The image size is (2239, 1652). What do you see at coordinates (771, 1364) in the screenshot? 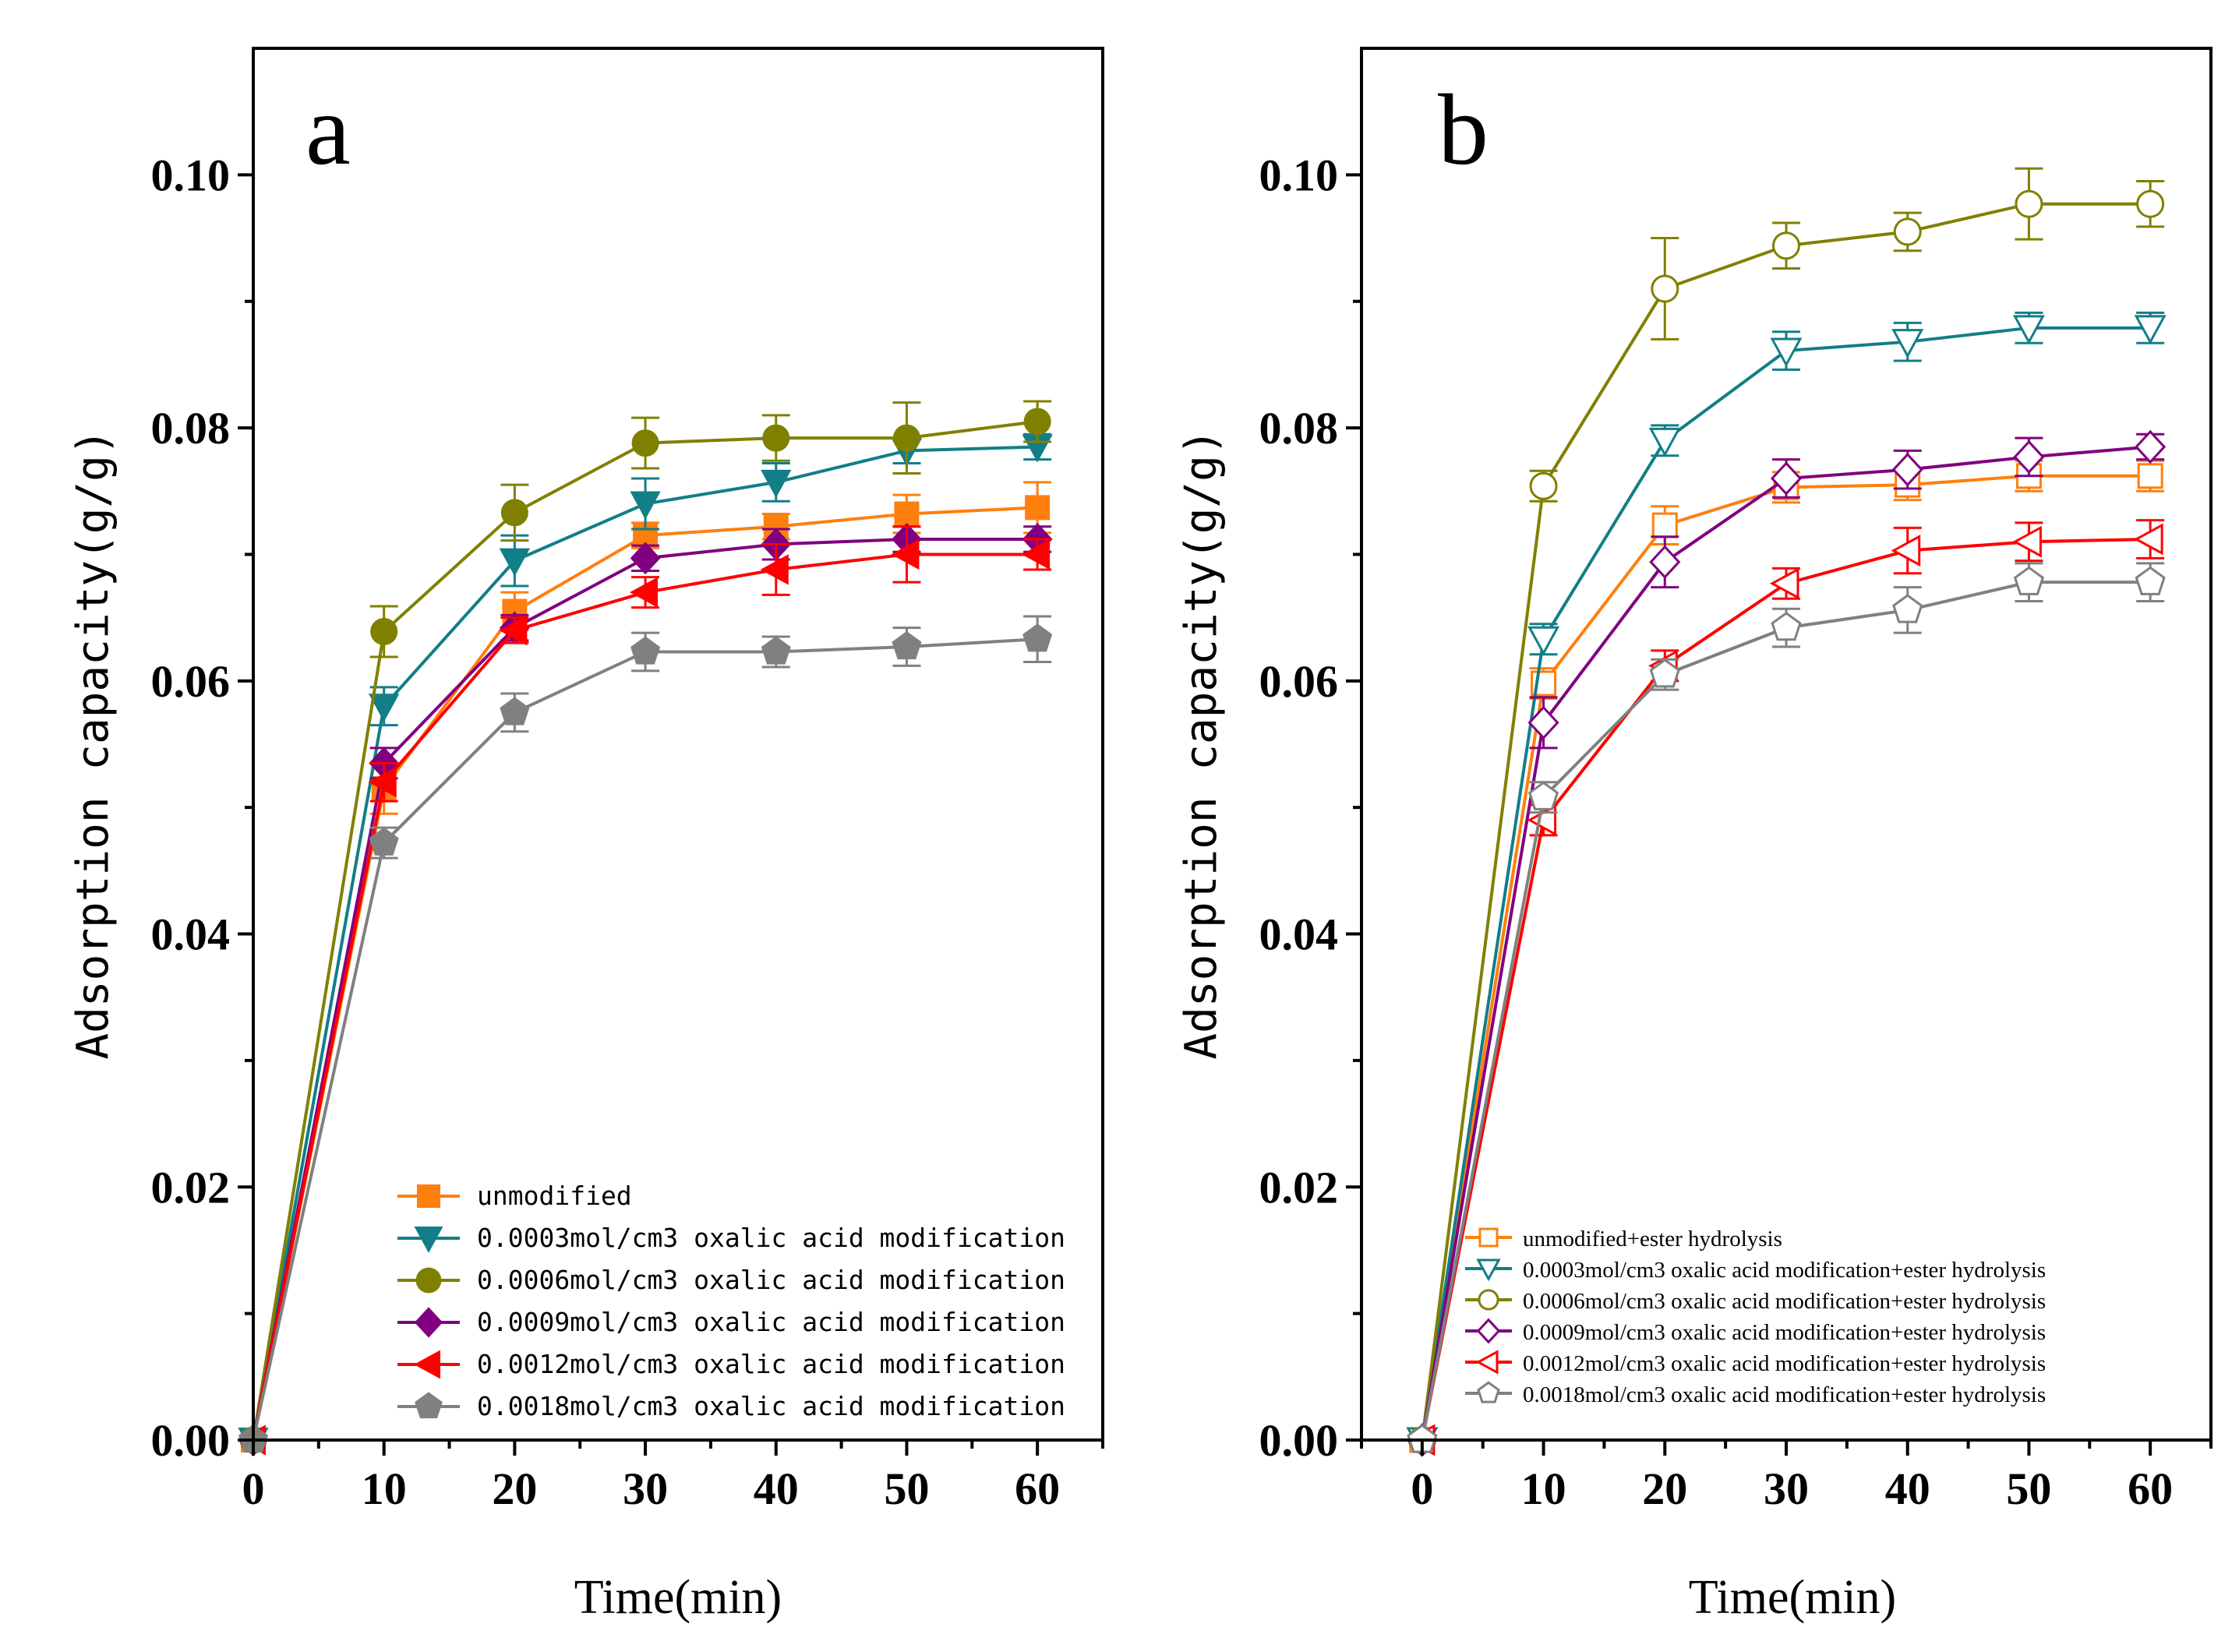
I see `panel-a-legend-label: 0.0012mol/cm3 oxalic acid modification` at bounding box center [771, 1364].